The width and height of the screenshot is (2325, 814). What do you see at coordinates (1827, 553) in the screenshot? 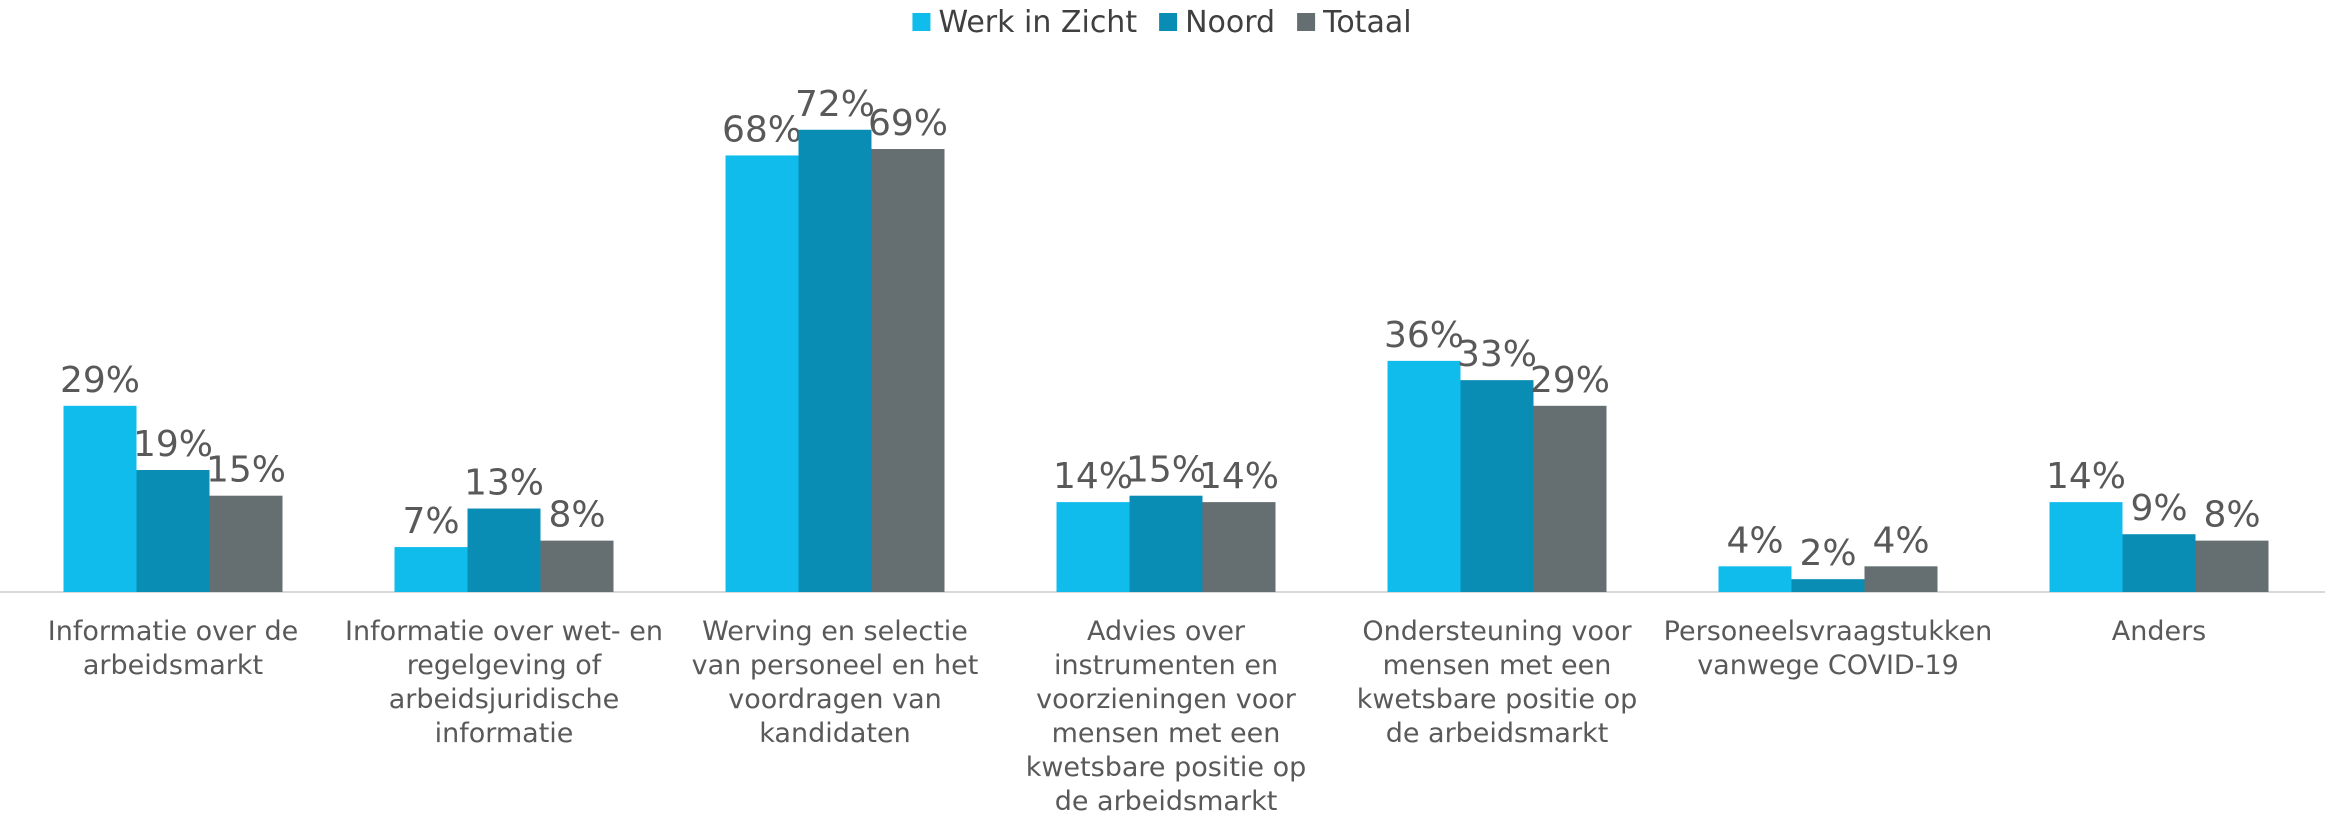
I see `data-label: 2%` at bounding box center [1827, 553].